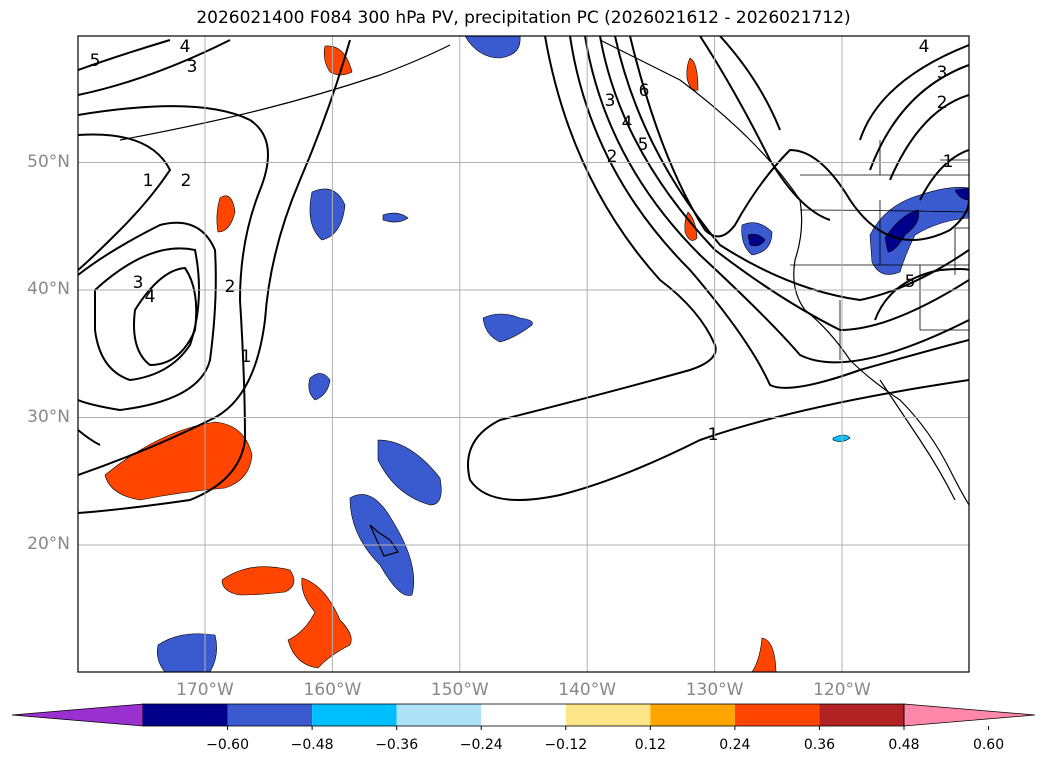 The height and width of the screenshot is (765, 1047). I want to click on colorbar-tick-label: −0.12, so click(566, 745).